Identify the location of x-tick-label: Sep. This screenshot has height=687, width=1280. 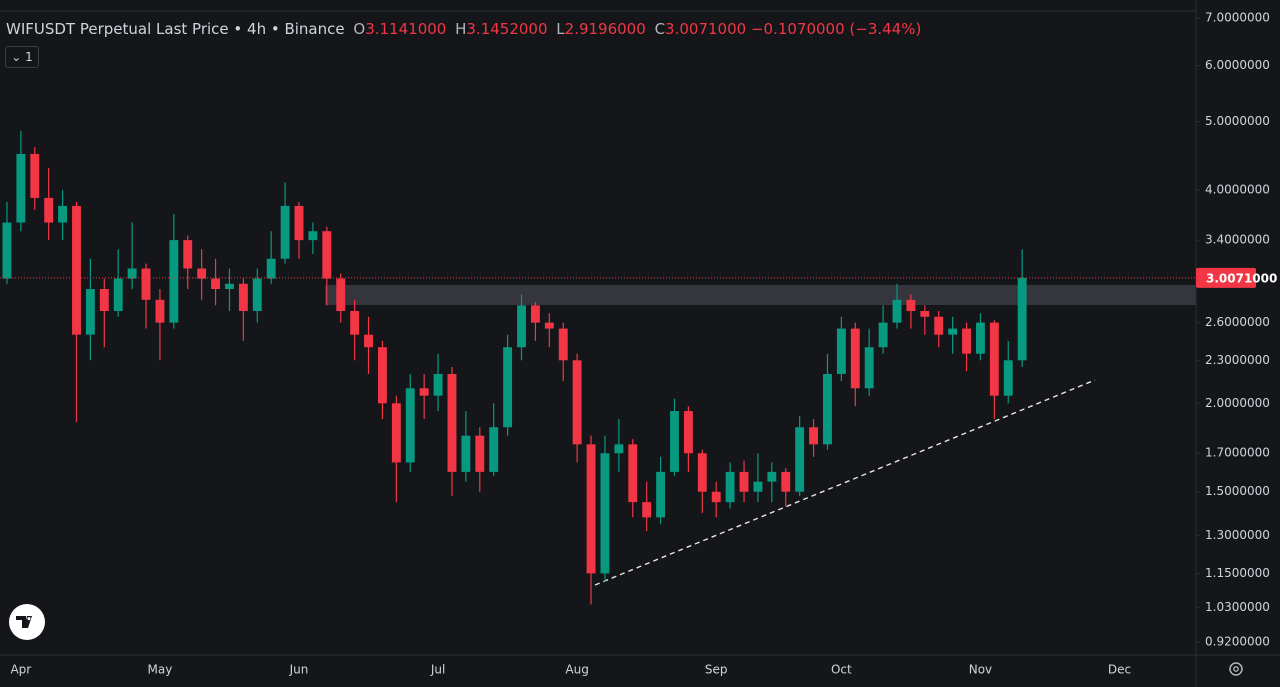
(716, 670).